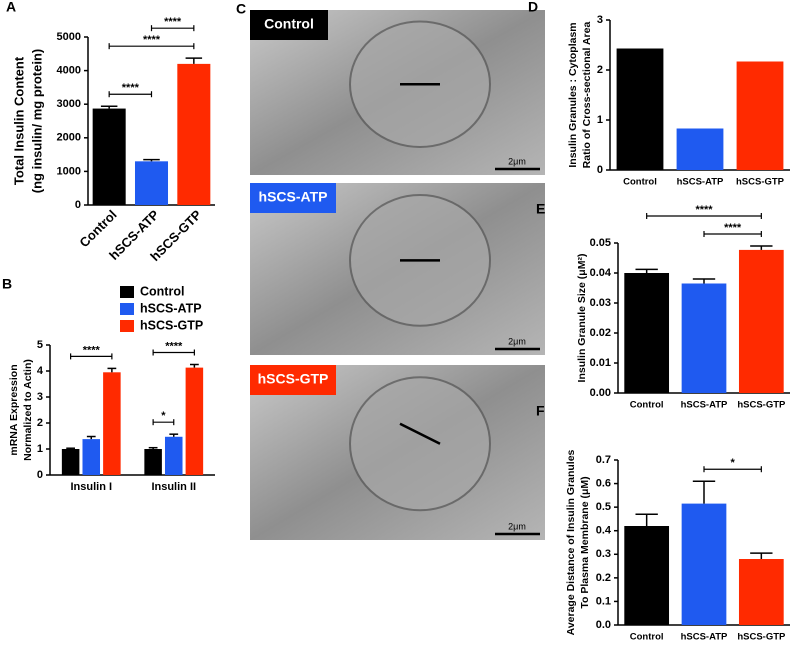 The image size is (800, 661). Describe the element at coordinates (585, 542) in the screenshot. I see `y-axis-label: To Plasma Membrane (μM)` at that location.